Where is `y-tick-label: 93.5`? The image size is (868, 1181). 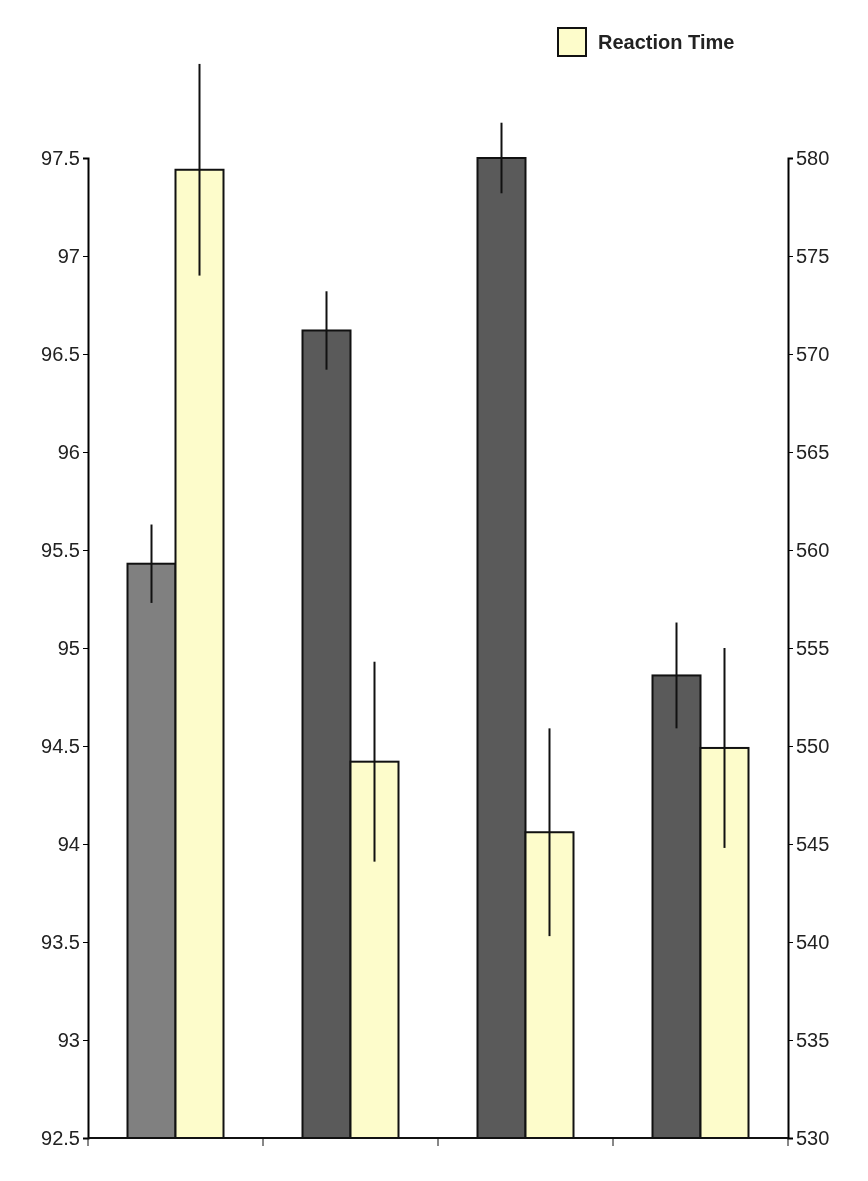 y-tick-label: 93.5 is located at coordinates (60, 941).